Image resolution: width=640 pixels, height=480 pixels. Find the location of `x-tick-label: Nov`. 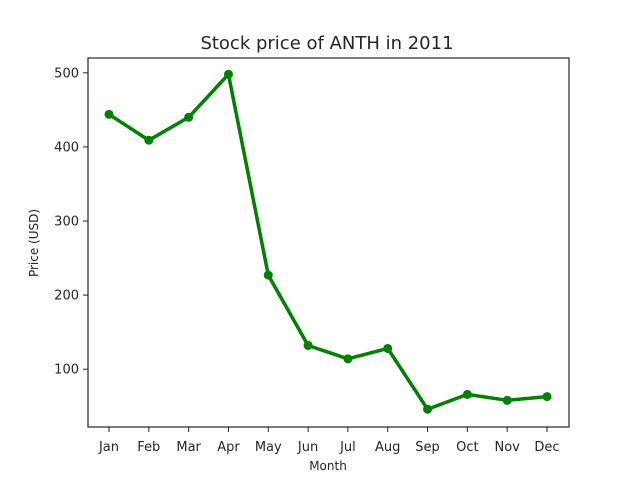

x-tick-label: Nov is located at coordinates (507, 447).